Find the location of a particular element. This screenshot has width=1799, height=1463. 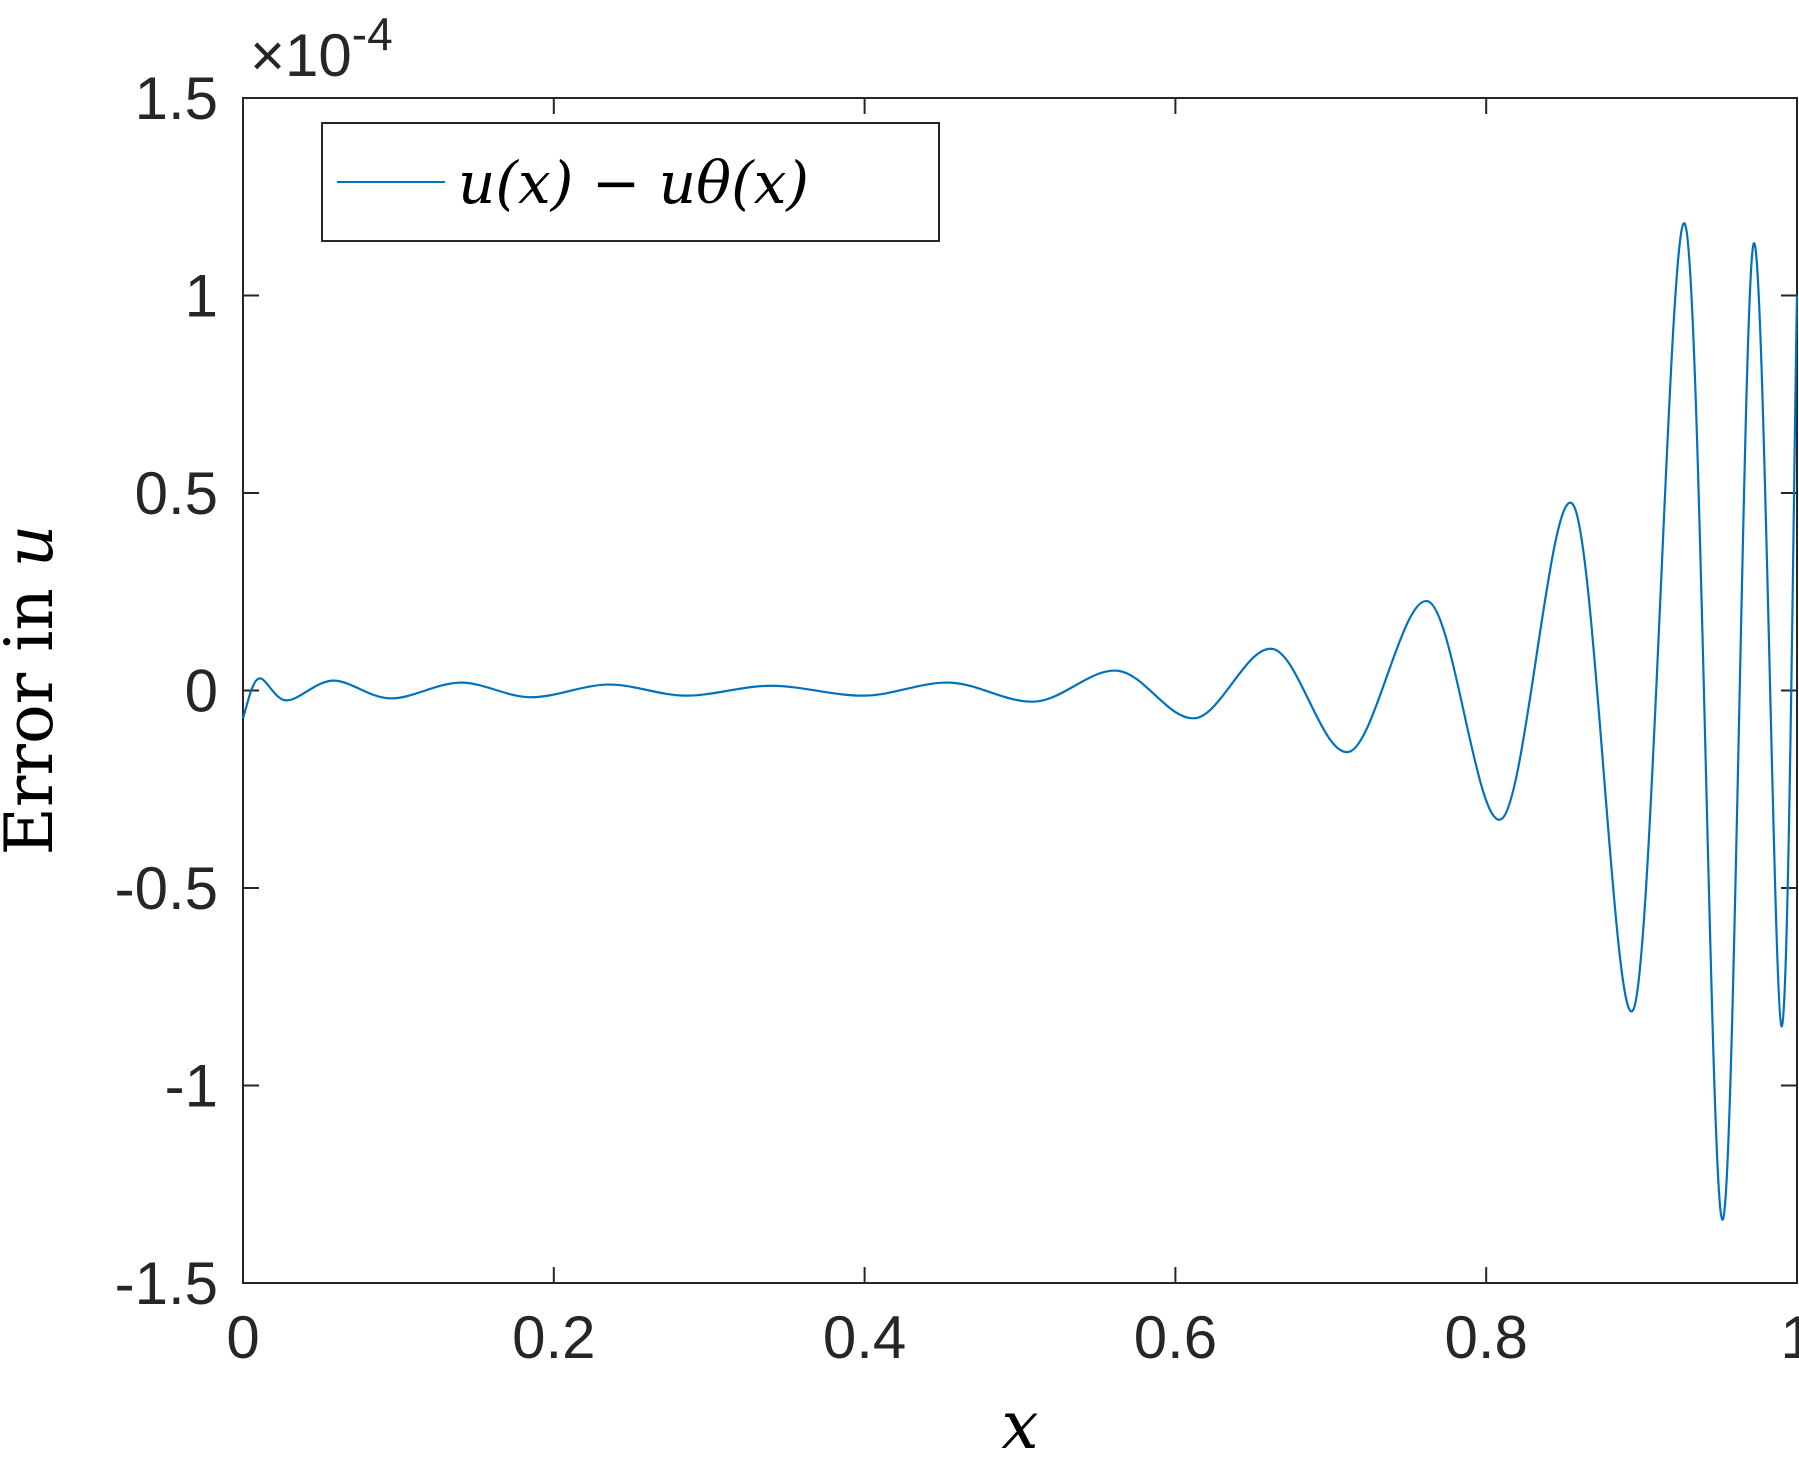

y-tick-label: 1.5 is located at coordinates (176, 98).